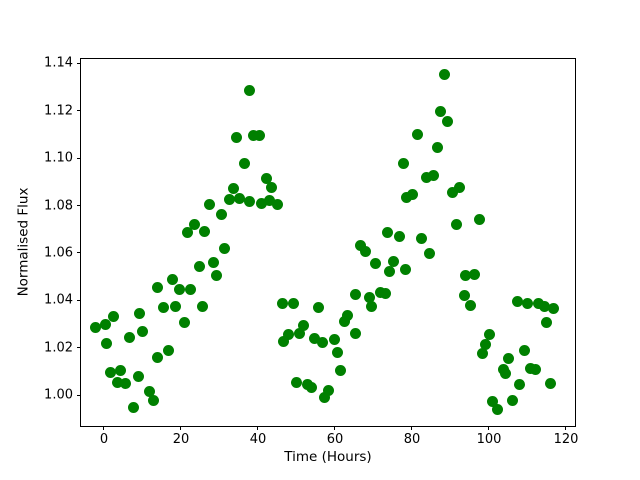 This screenshot has height=480, width=640. Describe the element at coordinates (489, 439) in the screenshot. I see `x-tick-label: 100` at that location.